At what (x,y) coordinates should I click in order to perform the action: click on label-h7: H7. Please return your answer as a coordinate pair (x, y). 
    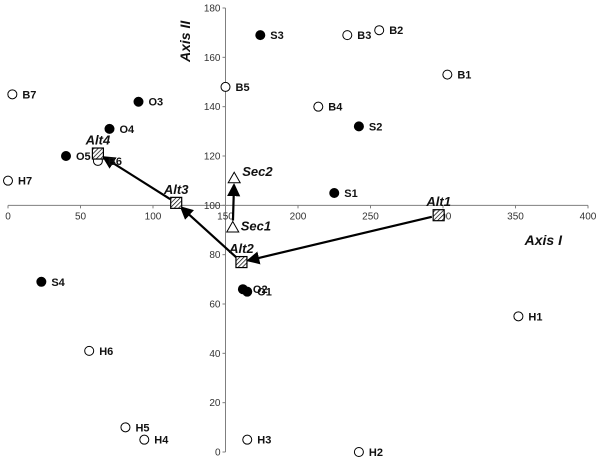
    Looking at the image, I should click on (25, 182).